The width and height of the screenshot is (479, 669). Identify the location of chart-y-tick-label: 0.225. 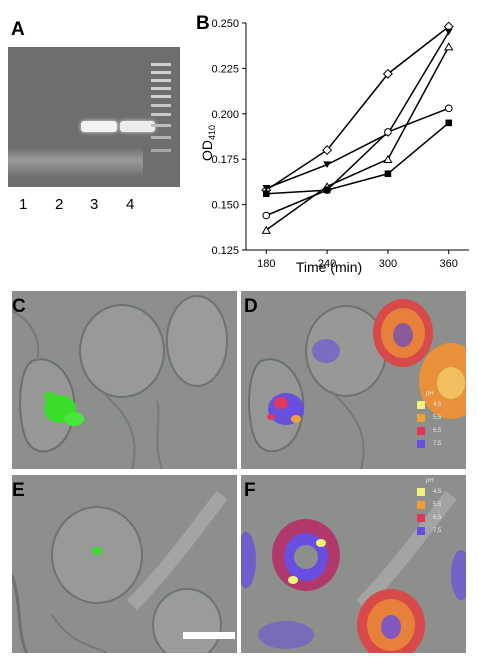
(225, 69).